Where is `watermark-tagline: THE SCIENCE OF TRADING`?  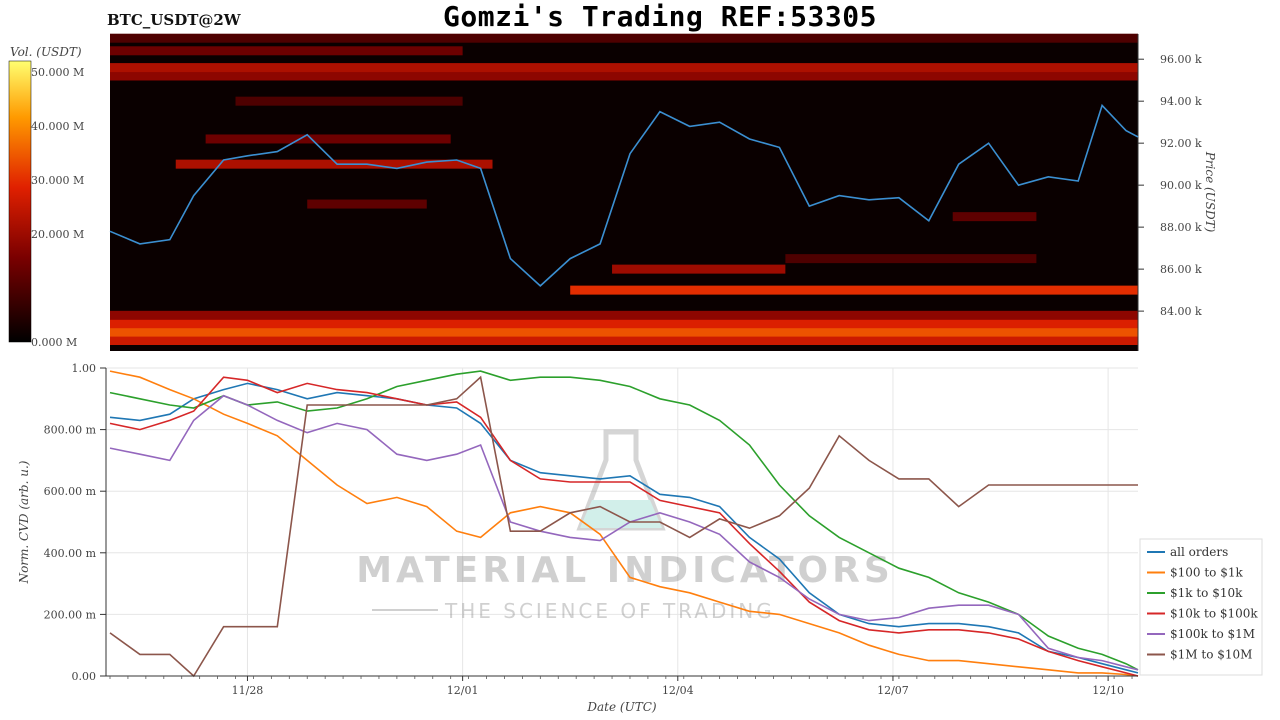 watermark-tagline: THE SCIENCE OF TRADING is located at coordinates (609, 611).